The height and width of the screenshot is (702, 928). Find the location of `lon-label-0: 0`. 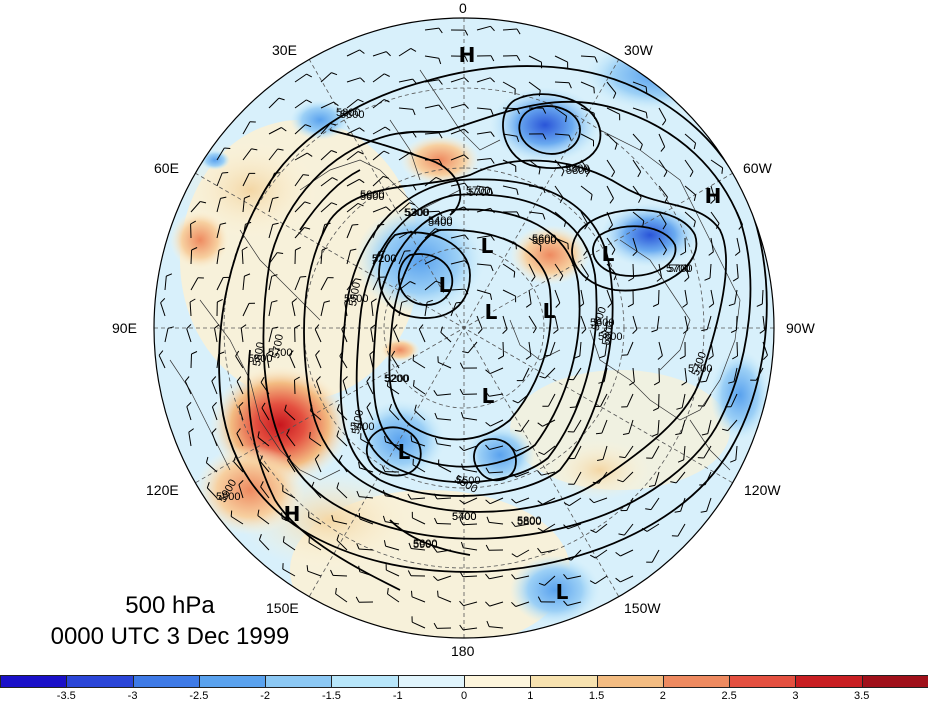

lon-label-0: 0 is located at coordinates (463, 8).